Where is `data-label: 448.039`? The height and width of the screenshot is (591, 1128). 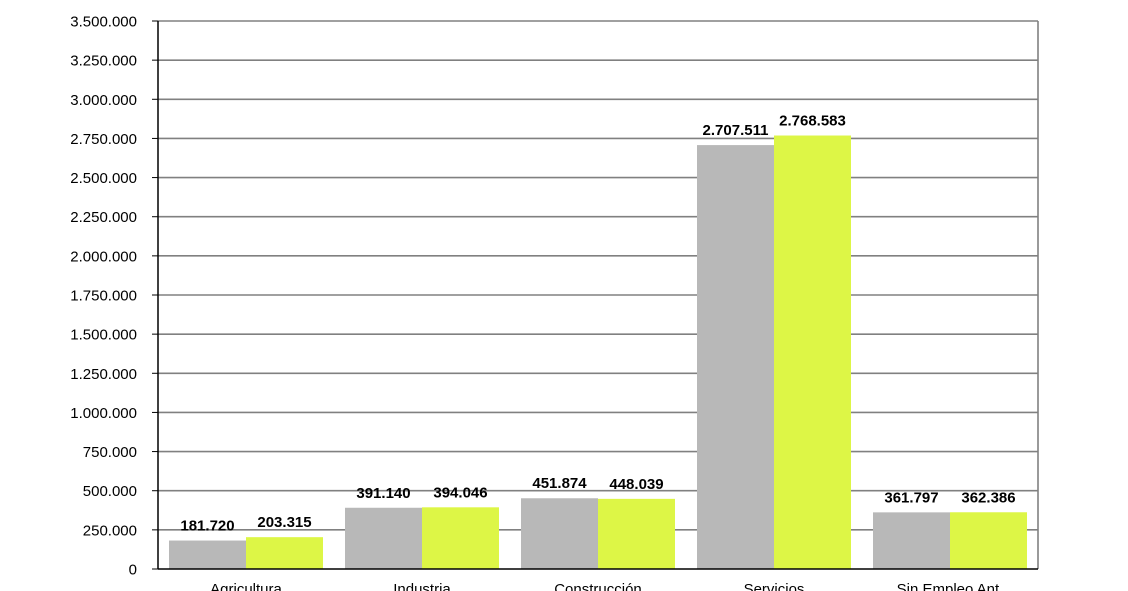 data-label: 448.039 is located at coordinates (636, 484).